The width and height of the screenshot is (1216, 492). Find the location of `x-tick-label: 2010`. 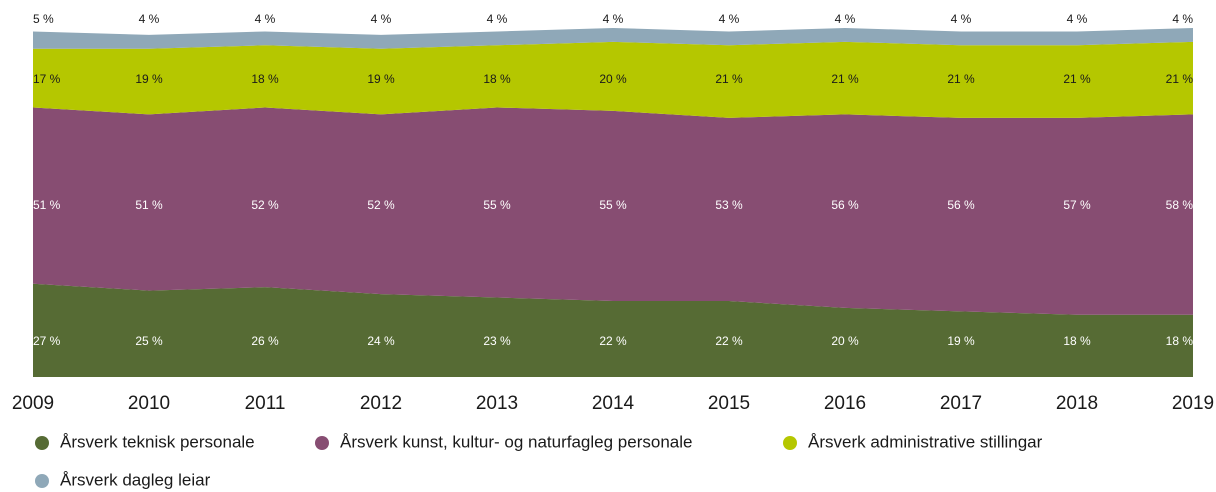

x-tick-label: 2010 is located at coordinates (149, 403).